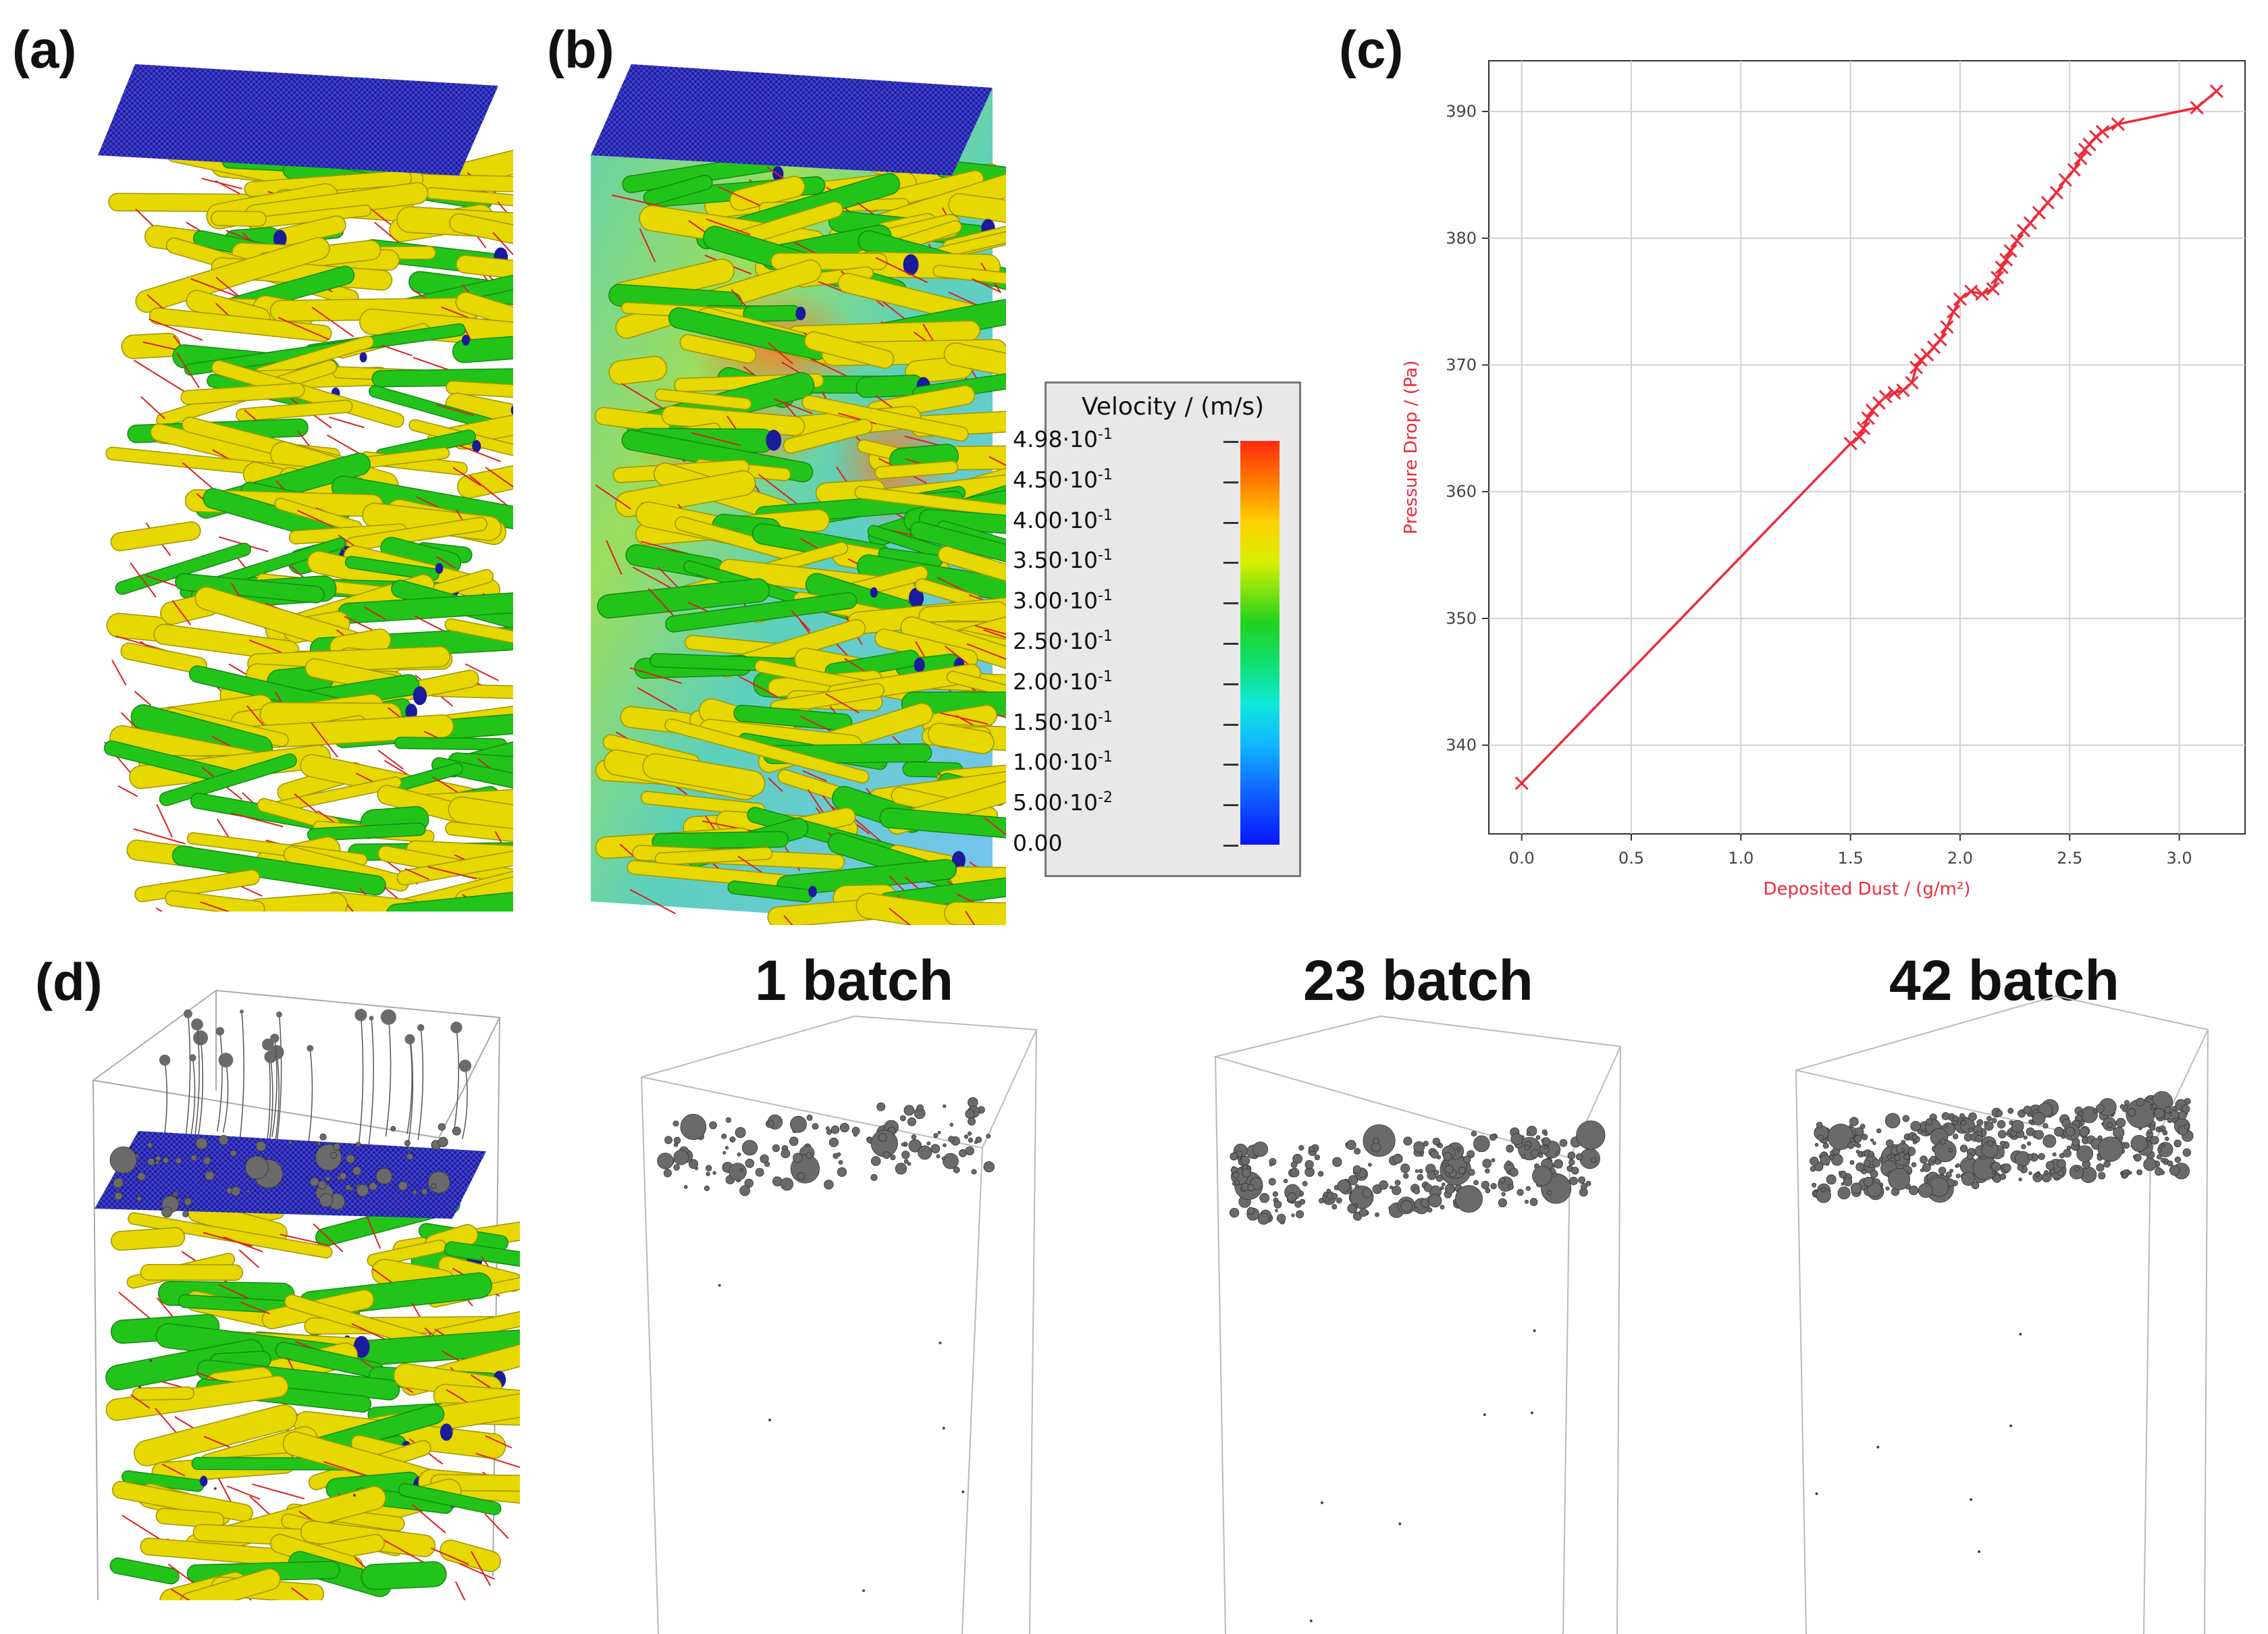  Describe the element at coordinates (2179, 859) in the screenshot. I see `x-tick-label: 3.0` at that location.